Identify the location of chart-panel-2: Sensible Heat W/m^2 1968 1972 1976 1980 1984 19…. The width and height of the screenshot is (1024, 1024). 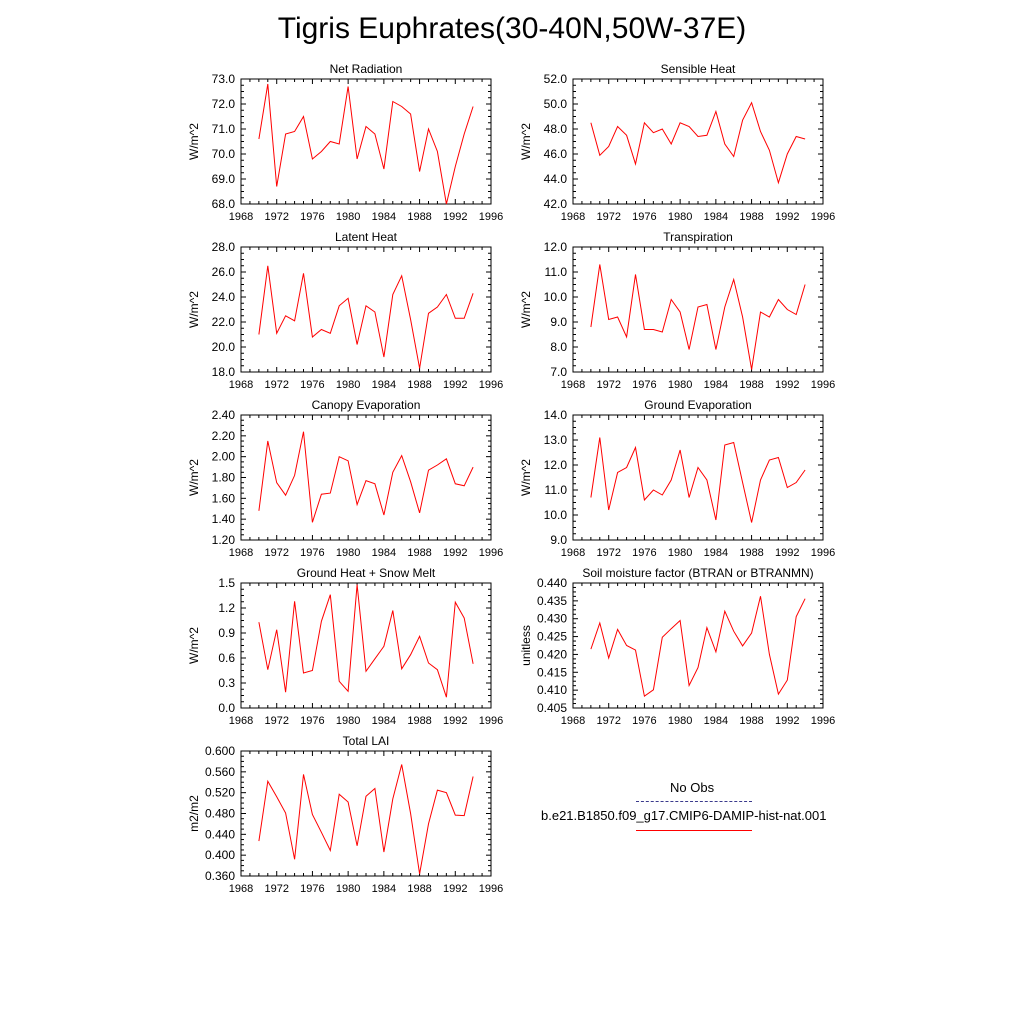
(677, 142).